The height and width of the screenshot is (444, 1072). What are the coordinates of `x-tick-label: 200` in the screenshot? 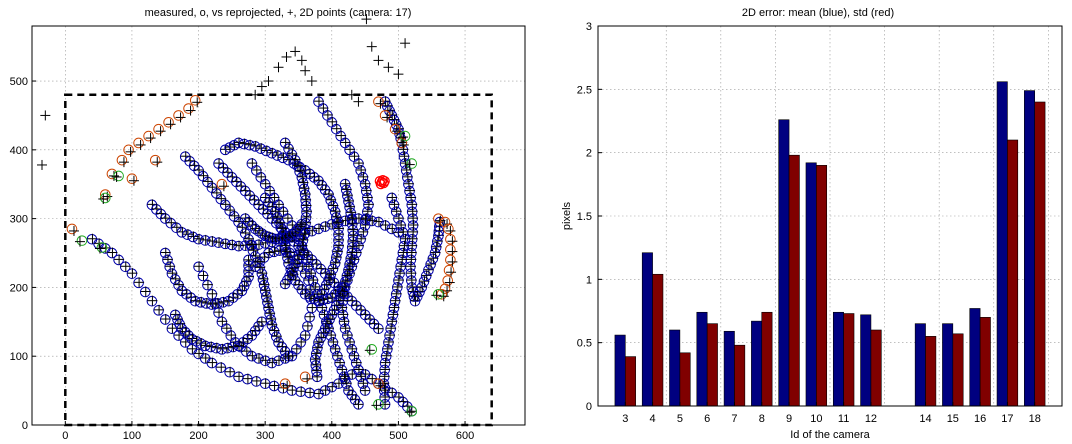 It's located at (198, 436).